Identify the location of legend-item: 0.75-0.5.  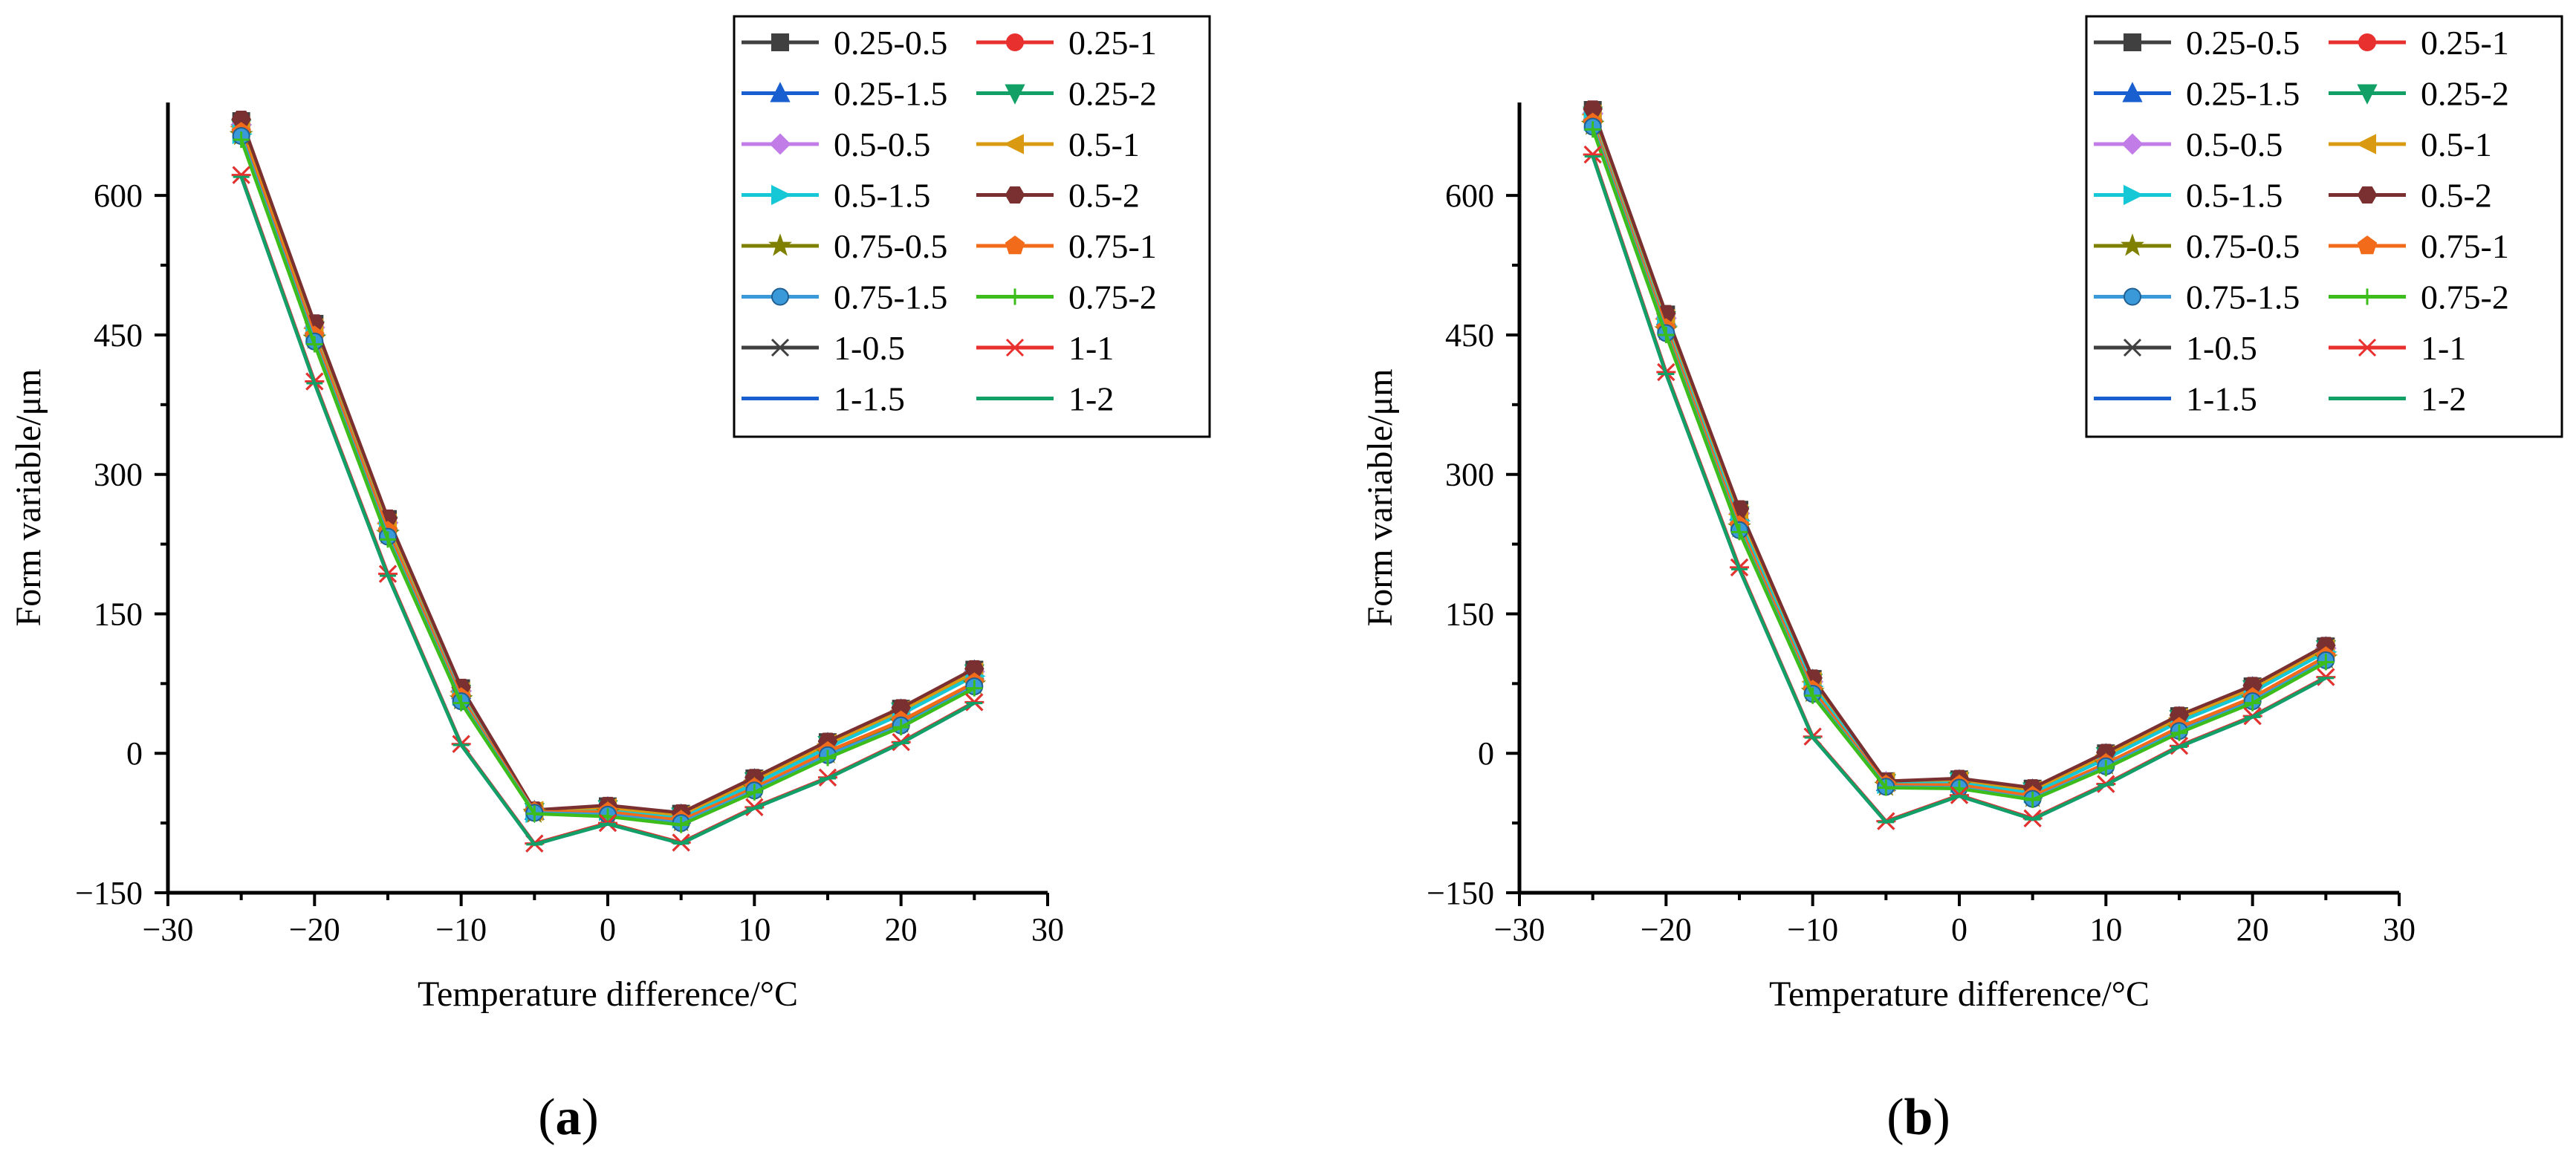
(2197, 246).